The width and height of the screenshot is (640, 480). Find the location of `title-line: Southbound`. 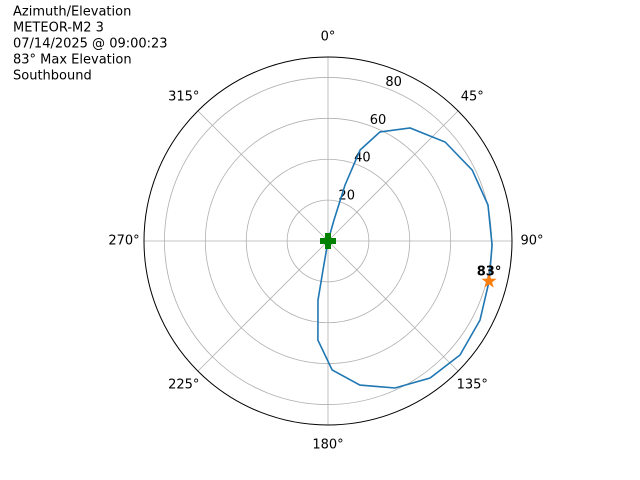

title-line: Southbound is located at coordinates (52, 76).